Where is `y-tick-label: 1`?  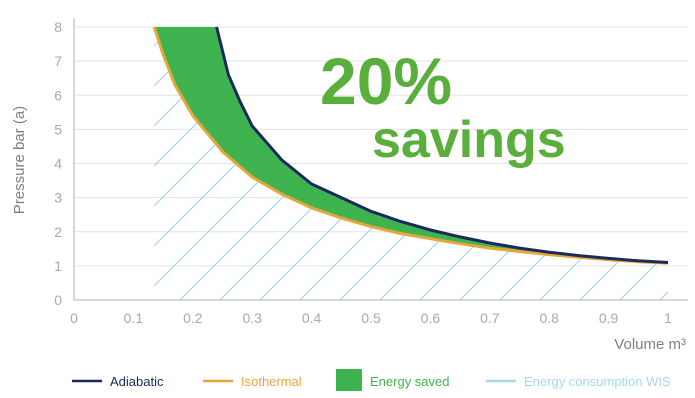
y-tick-label: 1 is located at coordinates (58, 266).